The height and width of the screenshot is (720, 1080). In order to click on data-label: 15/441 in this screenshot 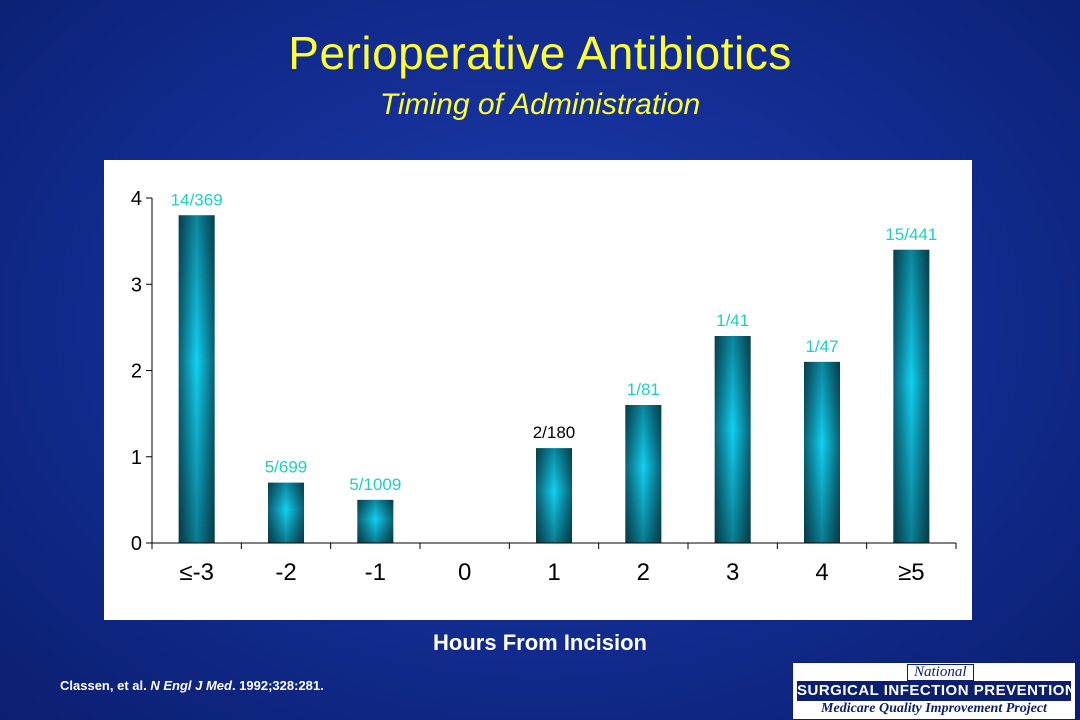, I will do `click(911, 234)`.